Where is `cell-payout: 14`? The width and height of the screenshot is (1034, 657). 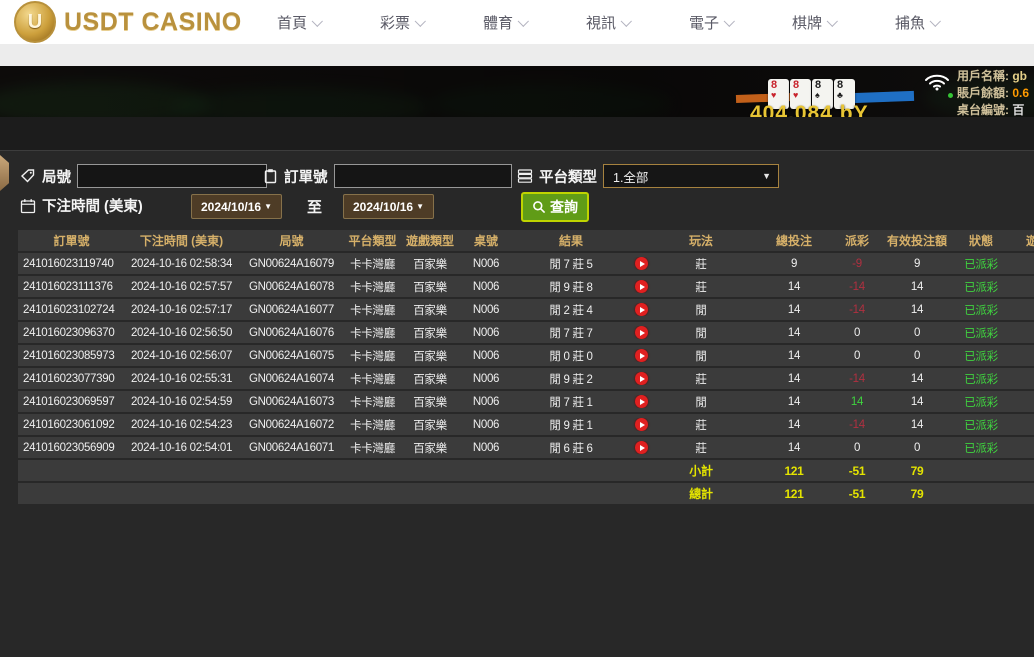
cell-payout: 14 is located at coordinates (857, 401).